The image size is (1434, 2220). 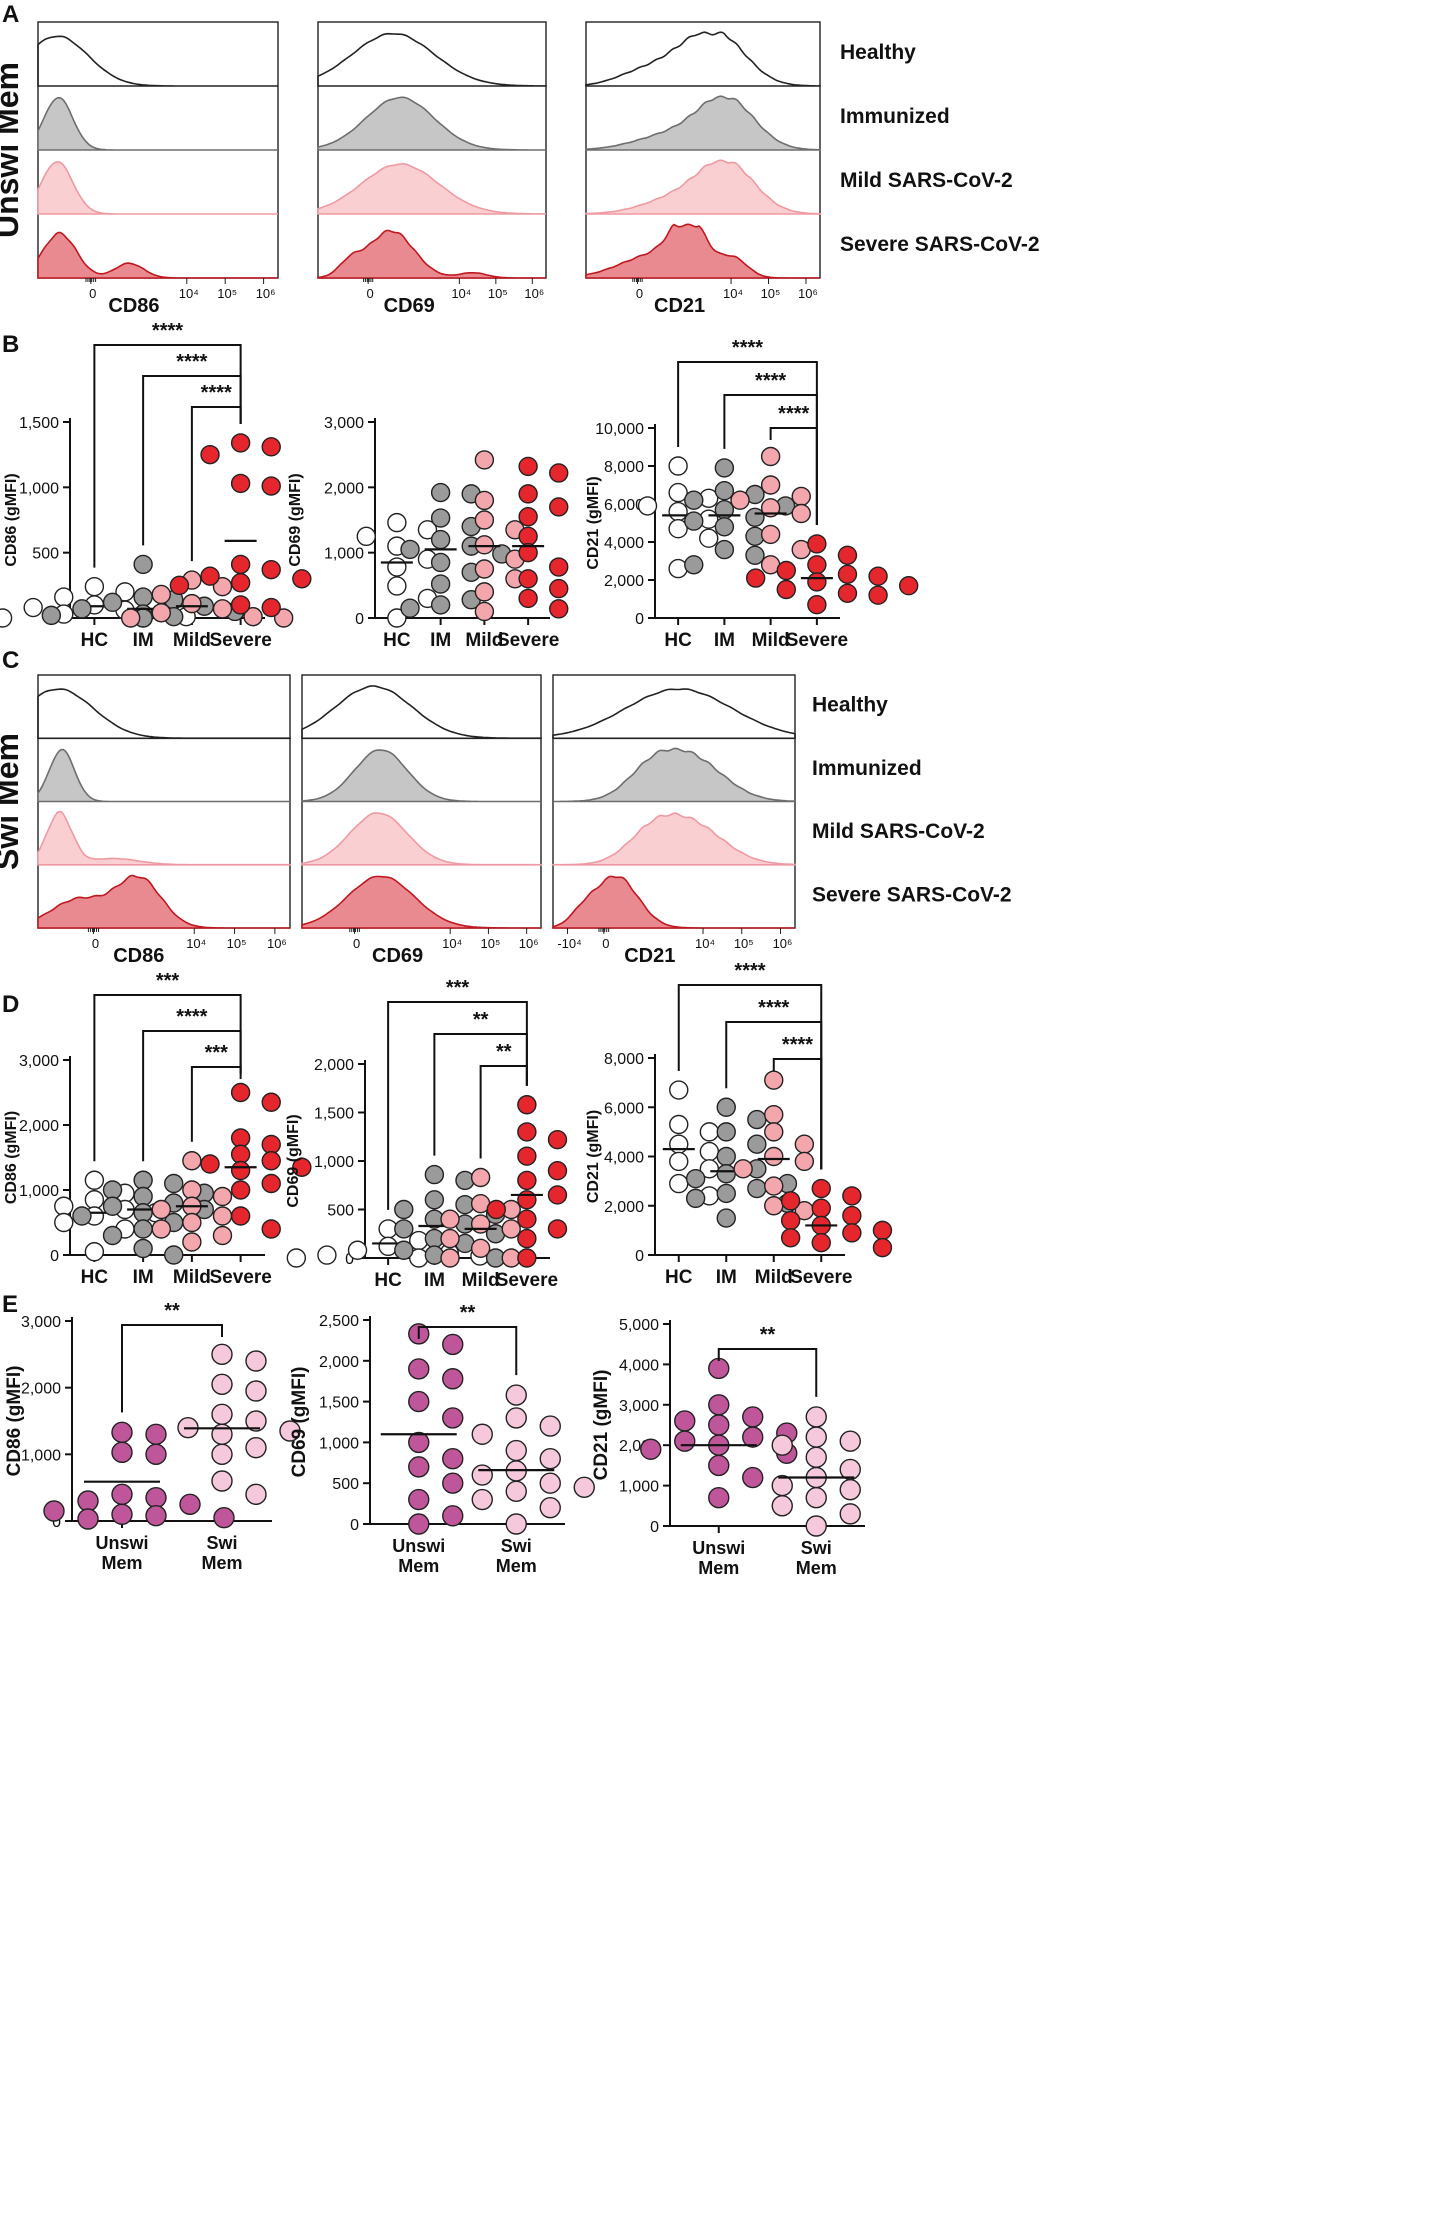 What do you see at coordinates (10, 344) in the screenshot?
I see `panel-letter: B` at bounding box center [10, 344].